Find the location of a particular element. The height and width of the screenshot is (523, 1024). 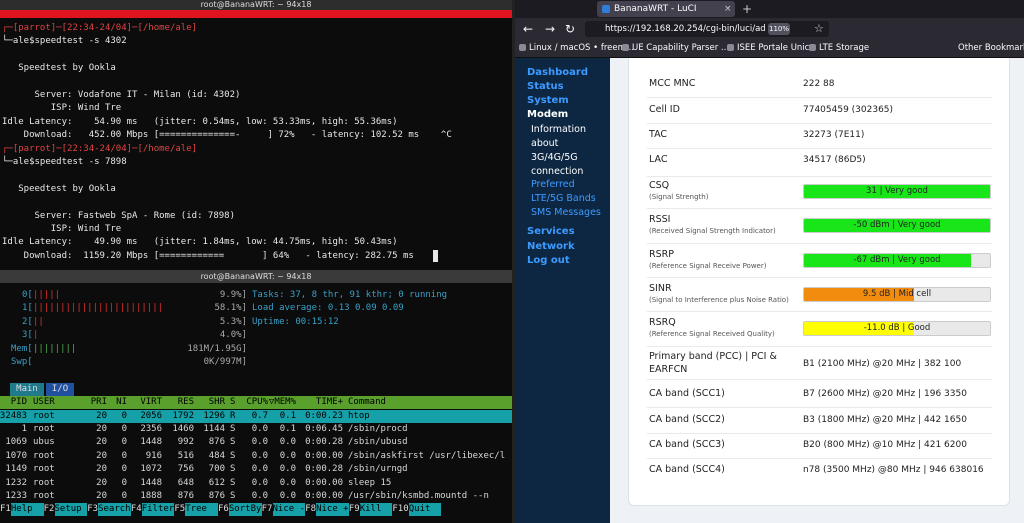

nav-link: Modem is located at coordinates (548, 114).